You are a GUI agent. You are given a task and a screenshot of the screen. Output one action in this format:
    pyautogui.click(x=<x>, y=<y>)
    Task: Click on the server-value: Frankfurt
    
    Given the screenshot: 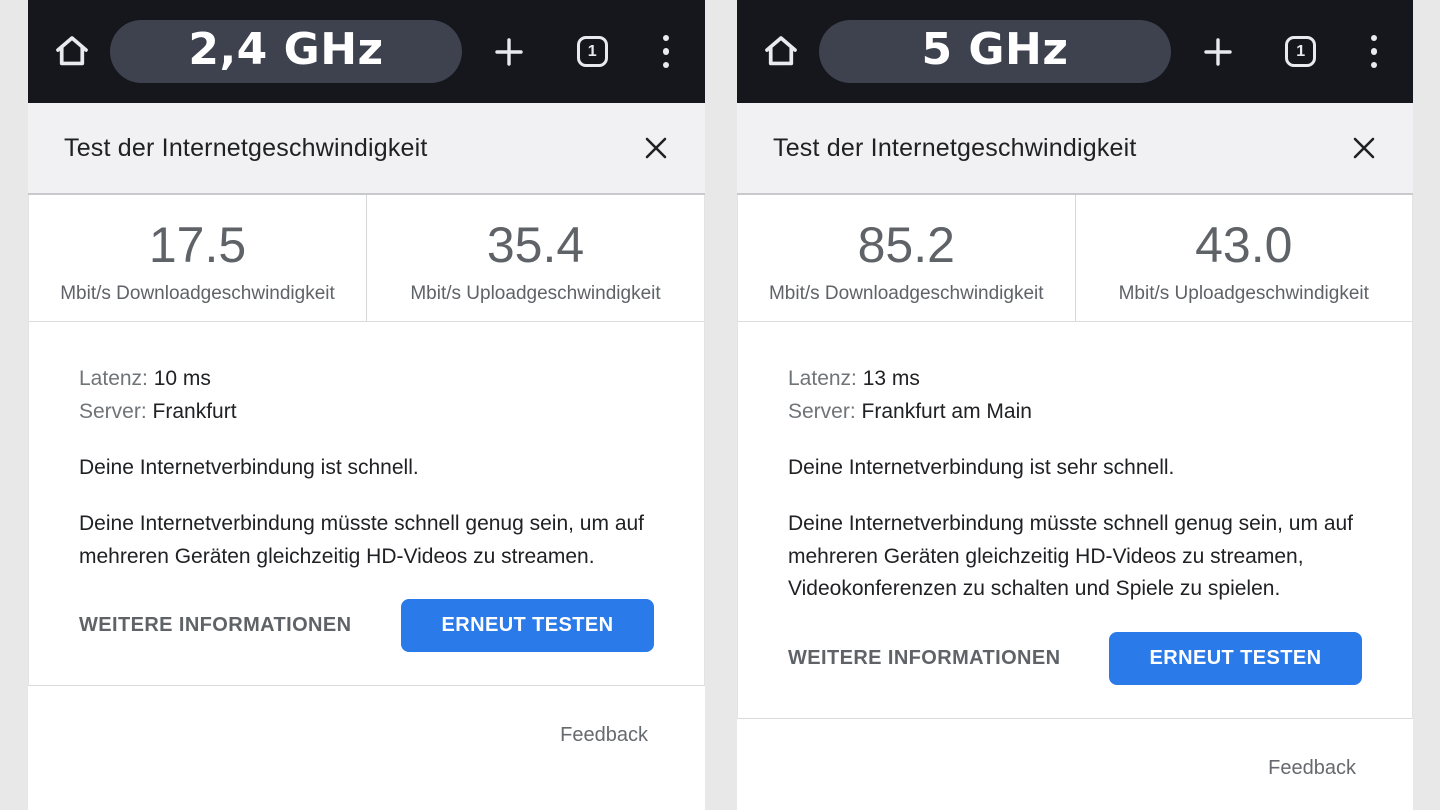 What is the action you would take?
    pyautogui.click(x=194, y=411)
    